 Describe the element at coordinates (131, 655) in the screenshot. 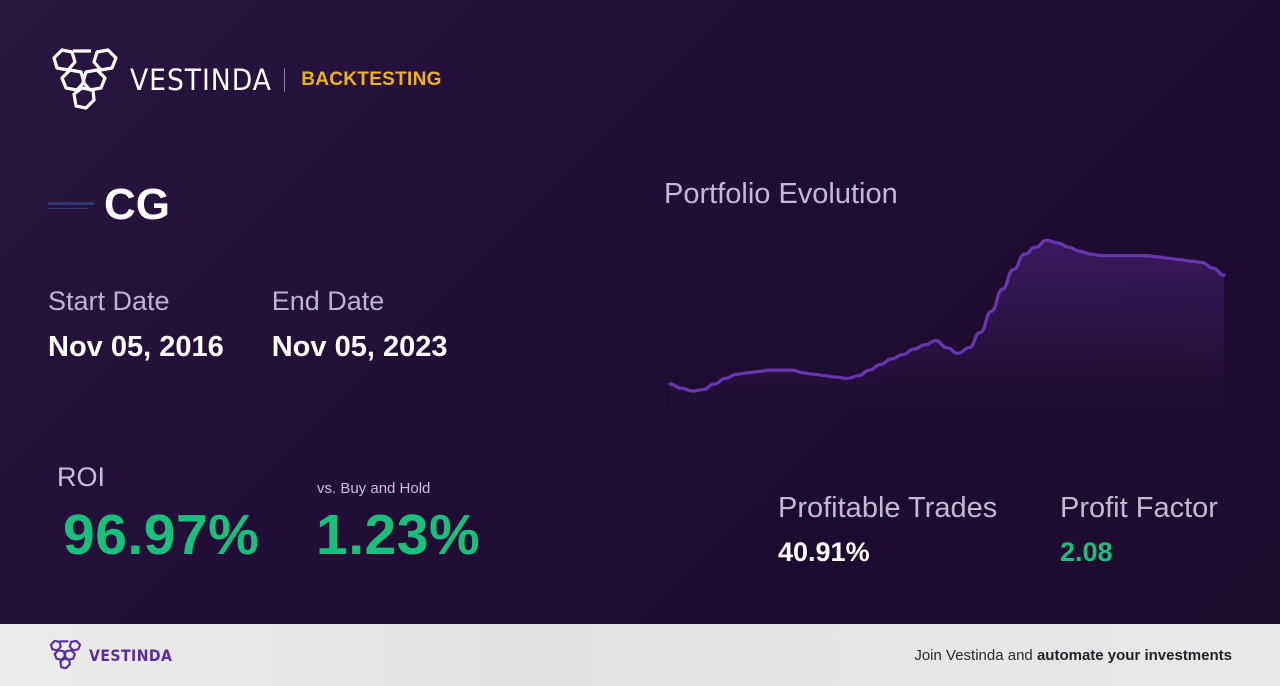

I see `footer-brand-name: VESTINDA` at that location.